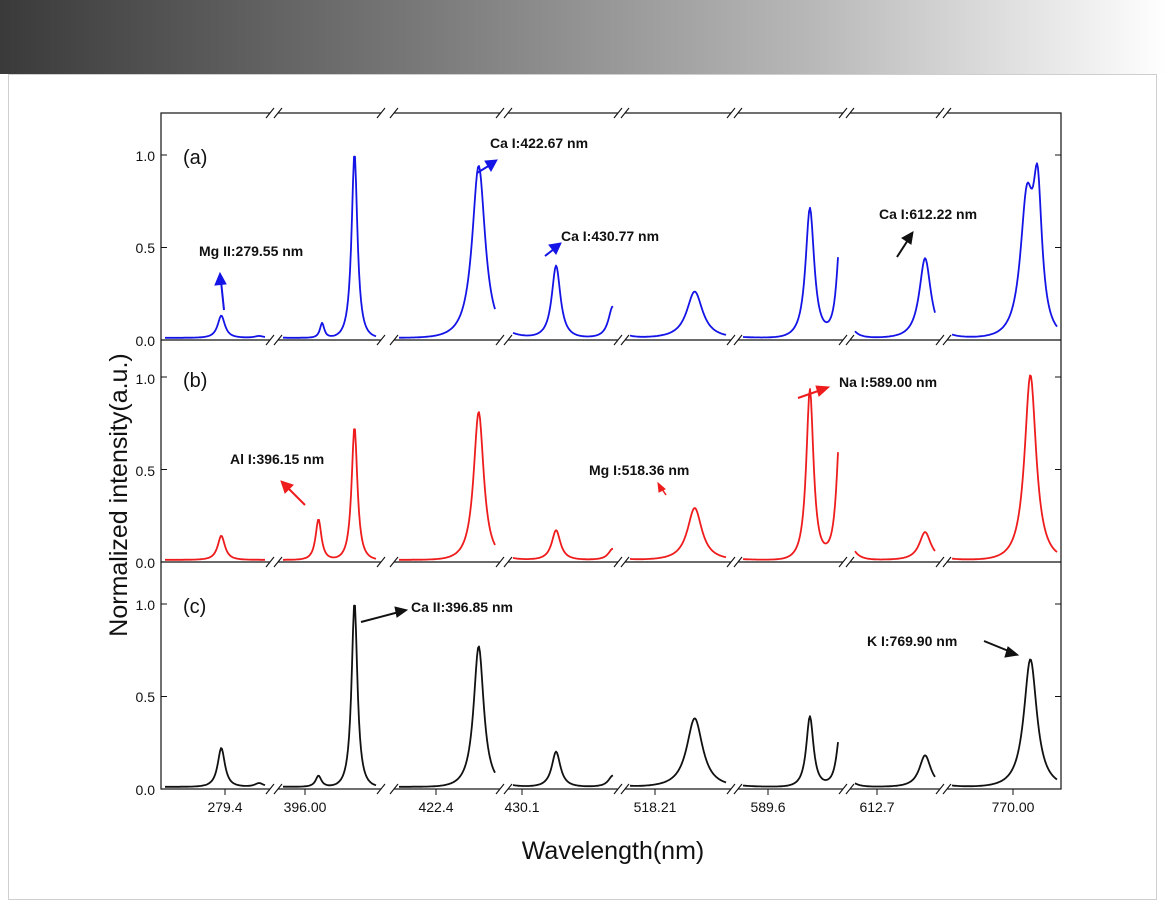 Image resolution: width=1168 pixels, height=910 pixels. What do you see at coordinates (195, 381) in the screenshot?
I see `panel-label-b: (b)` at bounding box center [195, 381].